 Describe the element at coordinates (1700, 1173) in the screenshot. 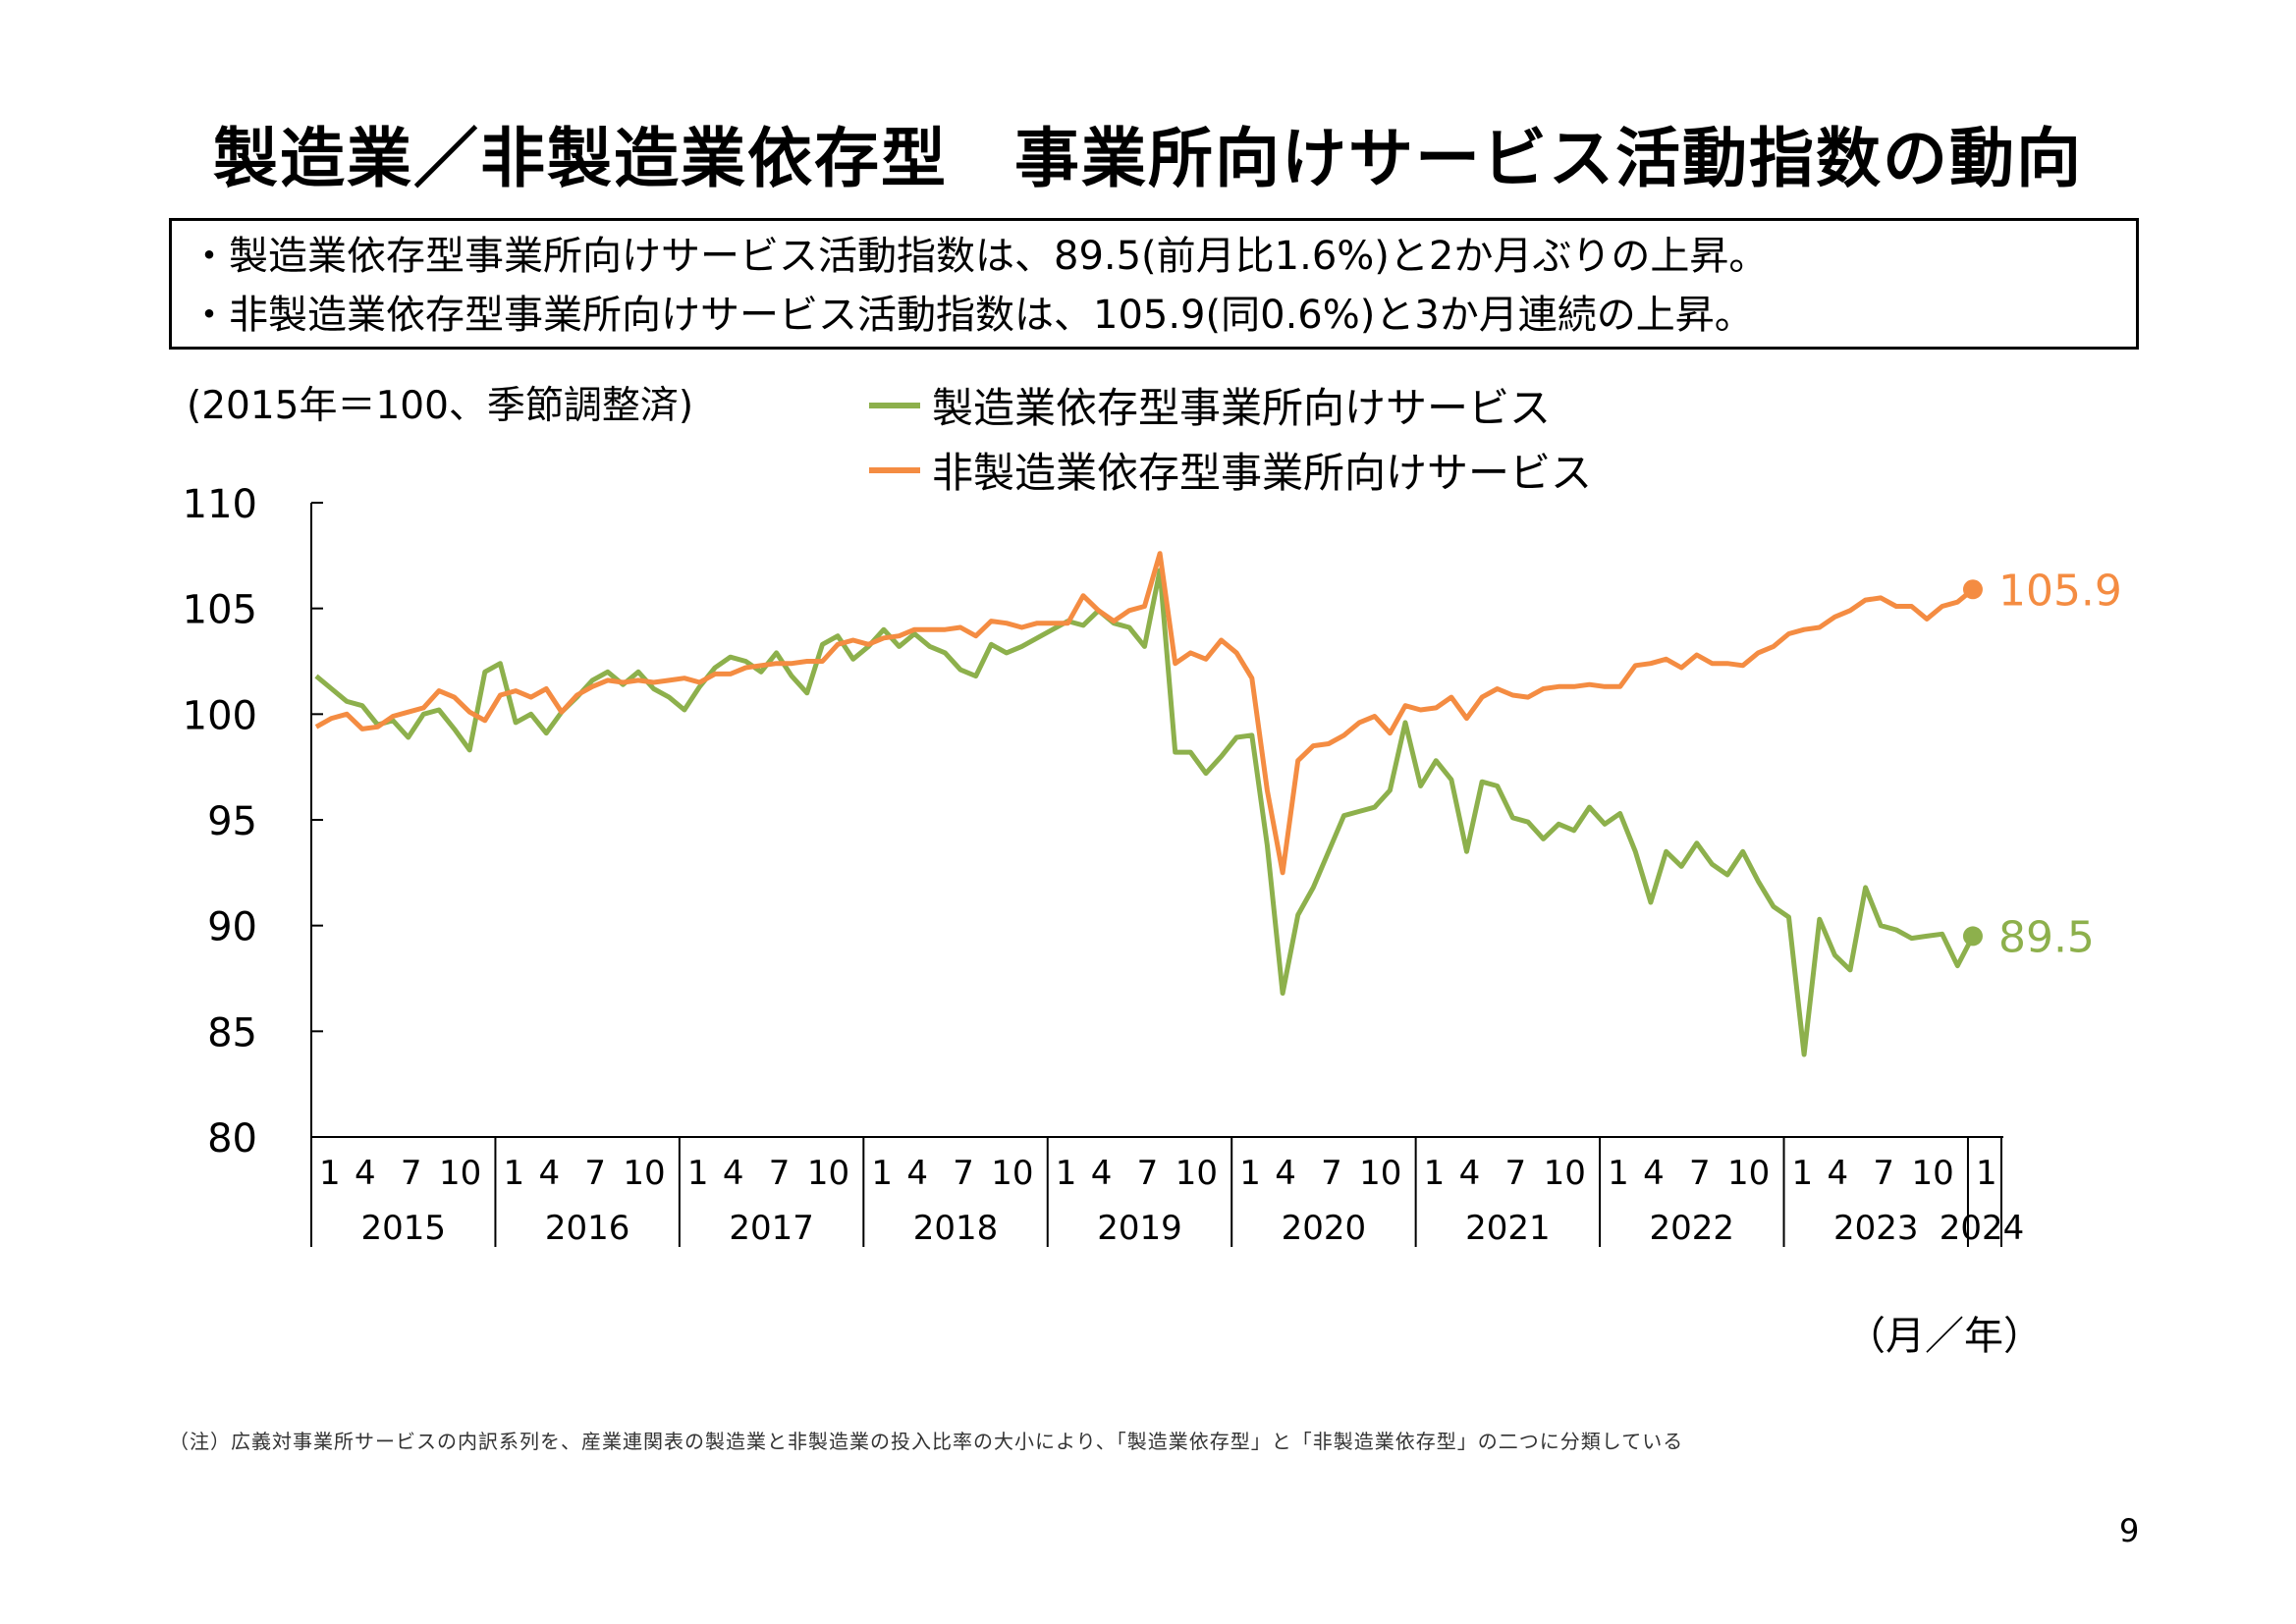

I see `month-label-2022-7: 7` at that location.